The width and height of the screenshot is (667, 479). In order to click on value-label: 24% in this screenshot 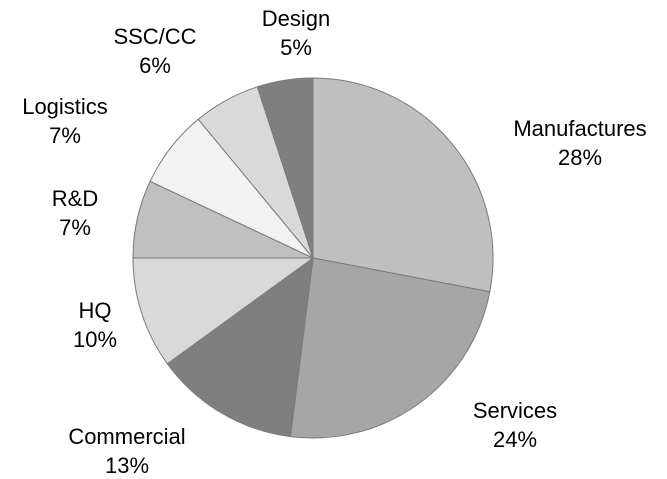, I will do `click(515, 439)`.